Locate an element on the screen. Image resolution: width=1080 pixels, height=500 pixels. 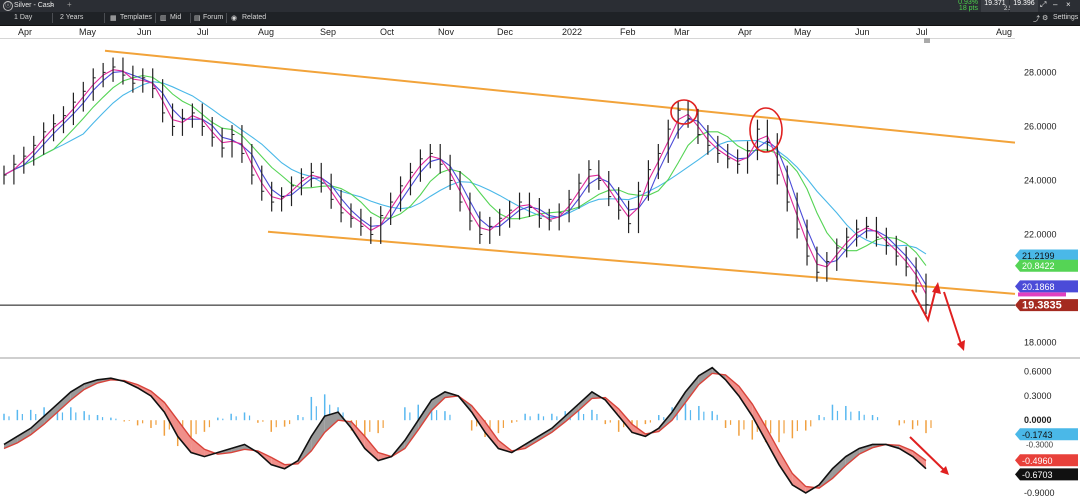
share-icon: ⤴ is located at coordinates (1036, 19).